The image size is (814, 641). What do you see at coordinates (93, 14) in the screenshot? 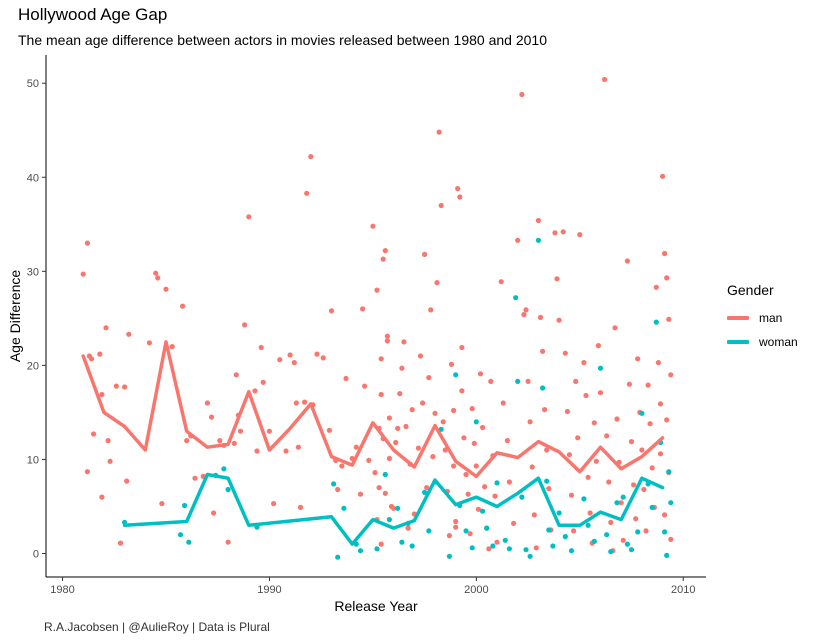
I see `chart-title: Hollywood Age Gap` at bounding box center [93, 14].